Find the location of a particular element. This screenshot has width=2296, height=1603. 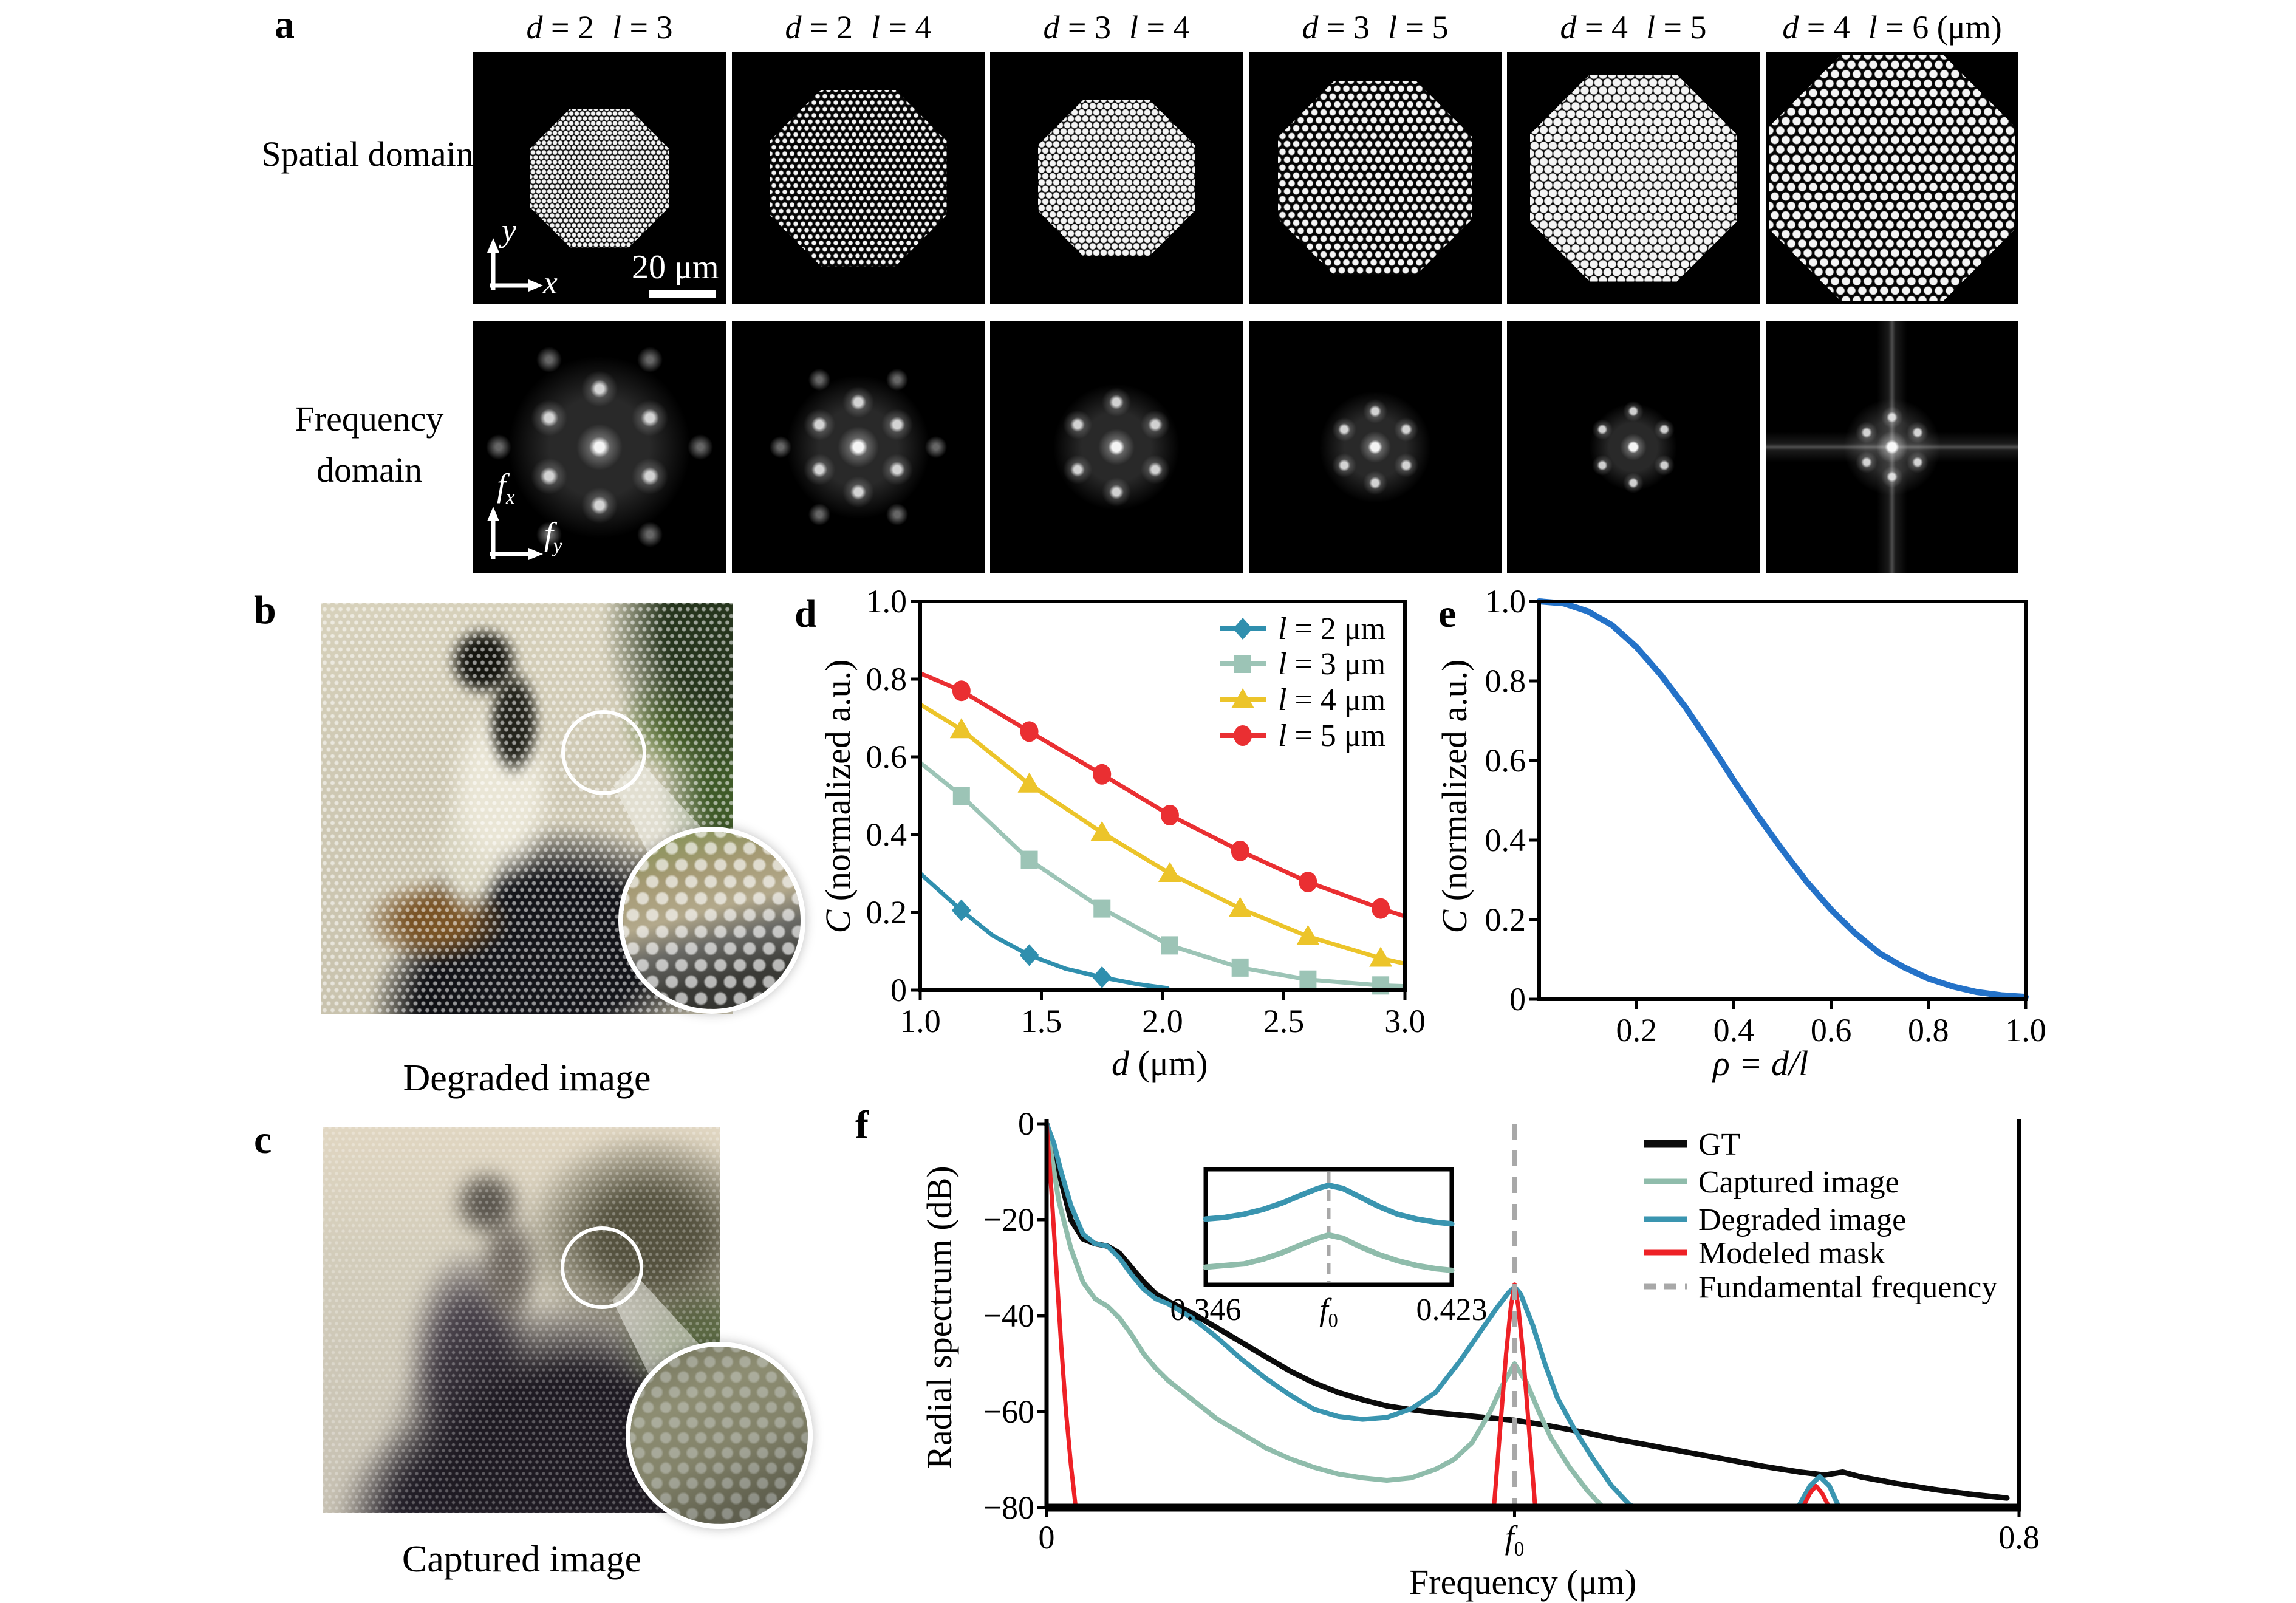

chart-d-xtick-label: 2.5 is located at coordinates (1284, 1021).